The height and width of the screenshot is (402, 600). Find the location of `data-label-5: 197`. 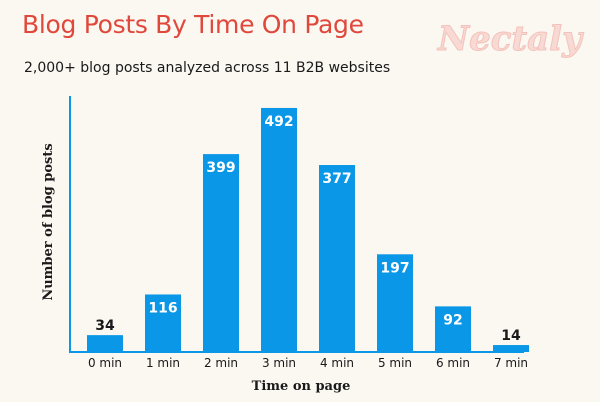

data-label-5: 197 is located at coordinates (394, 268).